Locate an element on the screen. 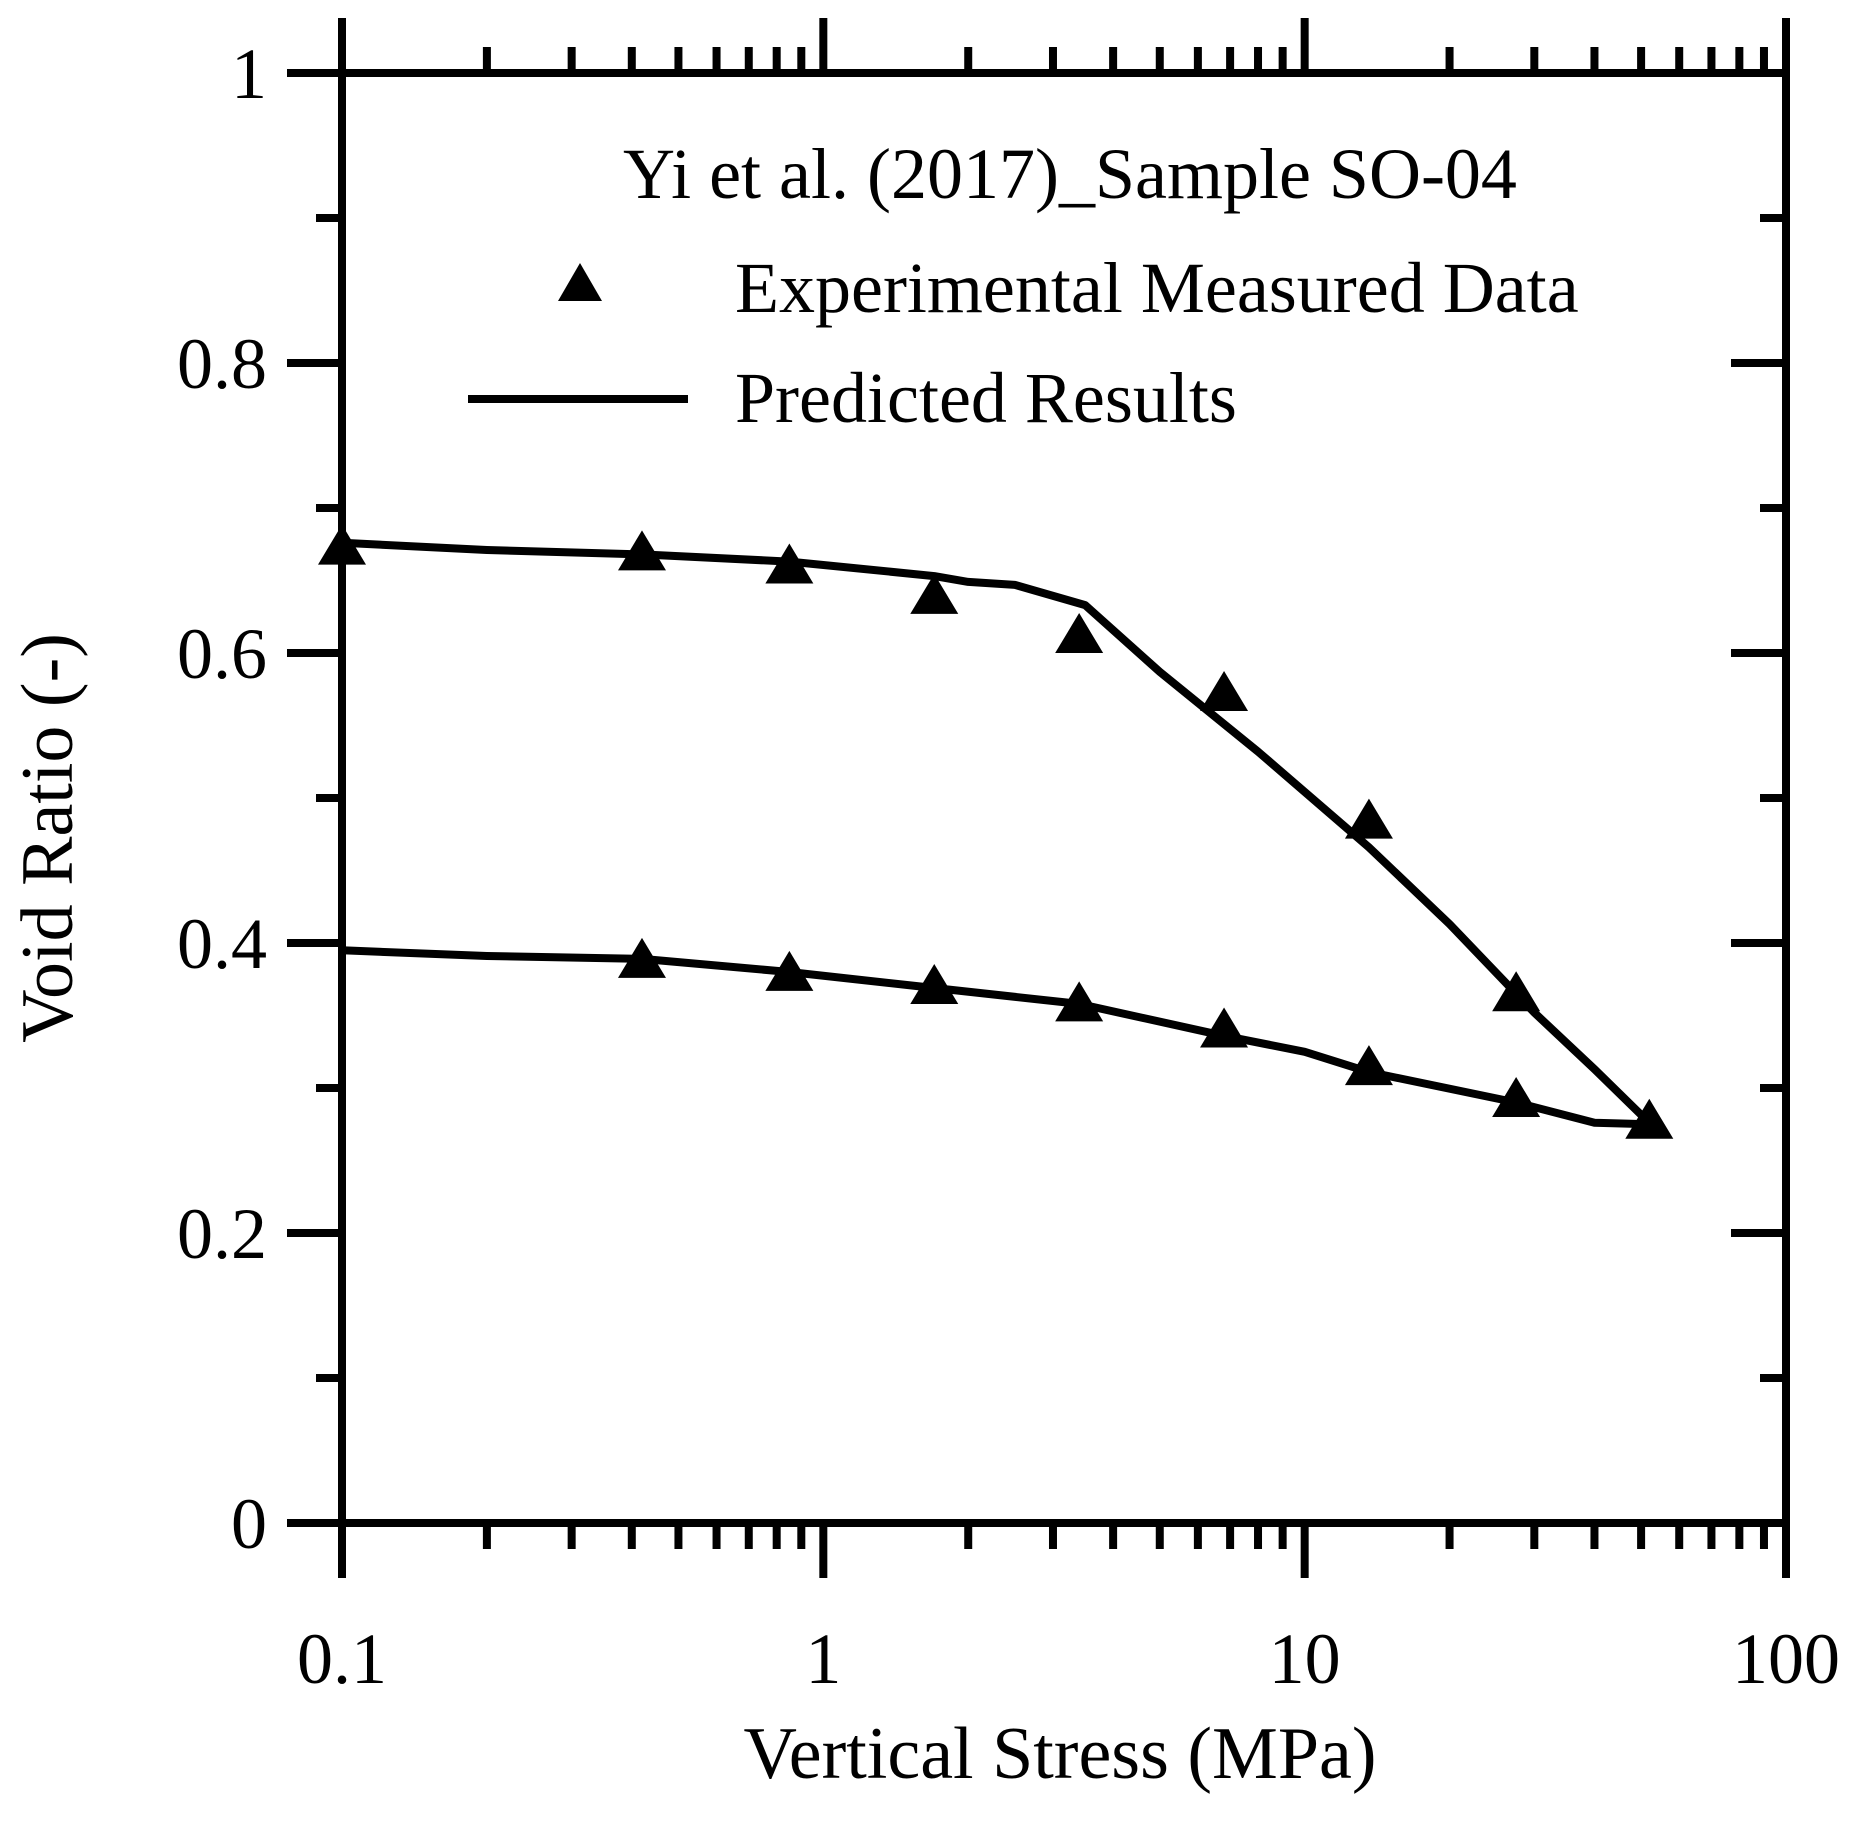 Image resolution: width=1855 pixels, height=1822 pixels. legend-label-experimental: Experimental Measured Data is located at coordinates (1157, 288).